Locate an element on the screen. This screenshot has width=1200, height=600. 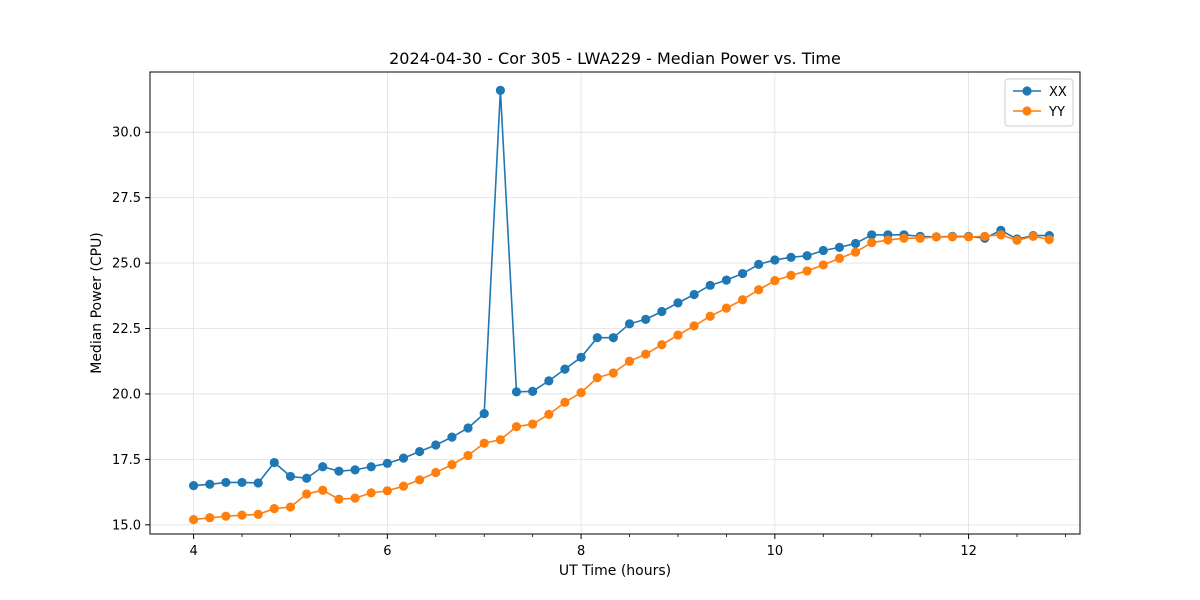
y-tick-label: 22.5 is located at coordinates (126, 329).